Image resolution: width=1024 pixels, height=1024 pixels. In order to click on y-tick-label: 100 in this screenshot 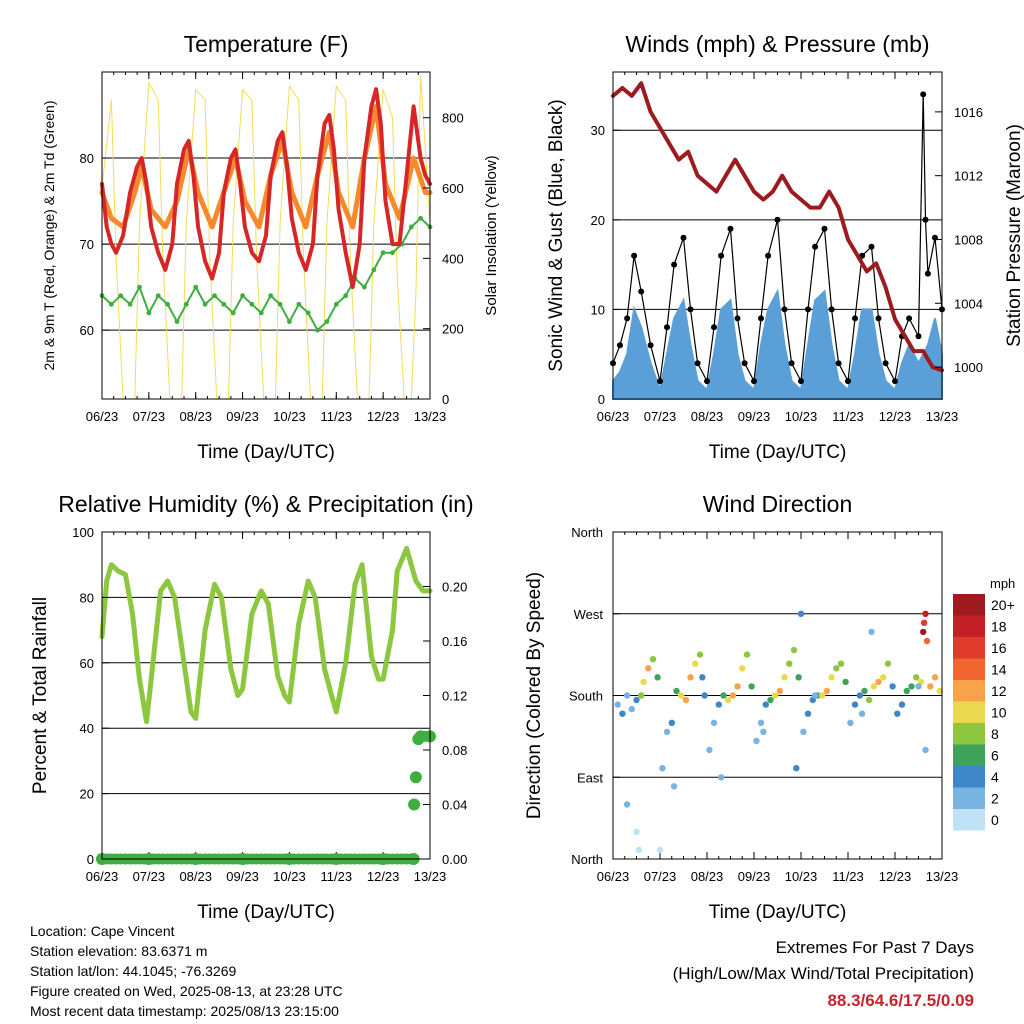, I will do `click(83, 532)`.